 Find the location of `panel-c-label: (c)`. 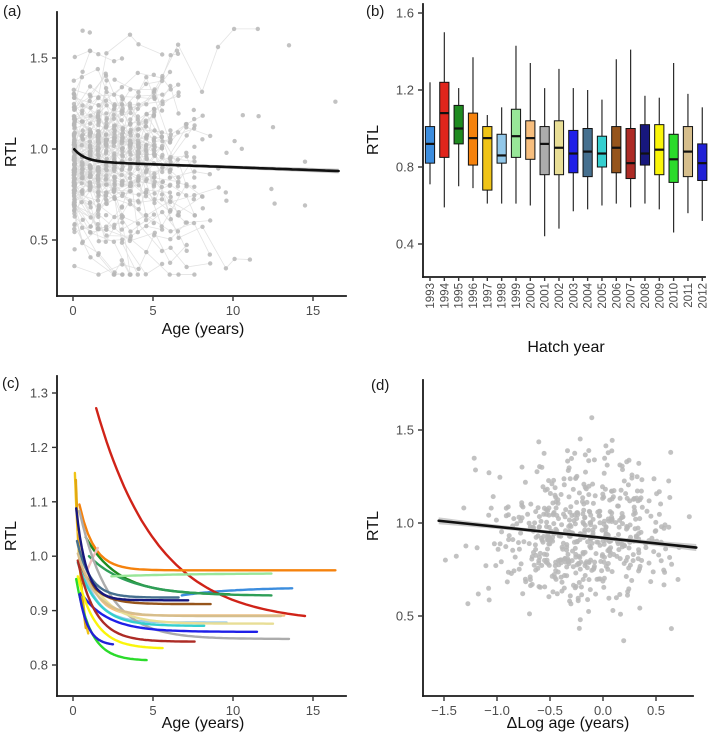

panel-c-label: (c) is located at coordinates (11, 383).